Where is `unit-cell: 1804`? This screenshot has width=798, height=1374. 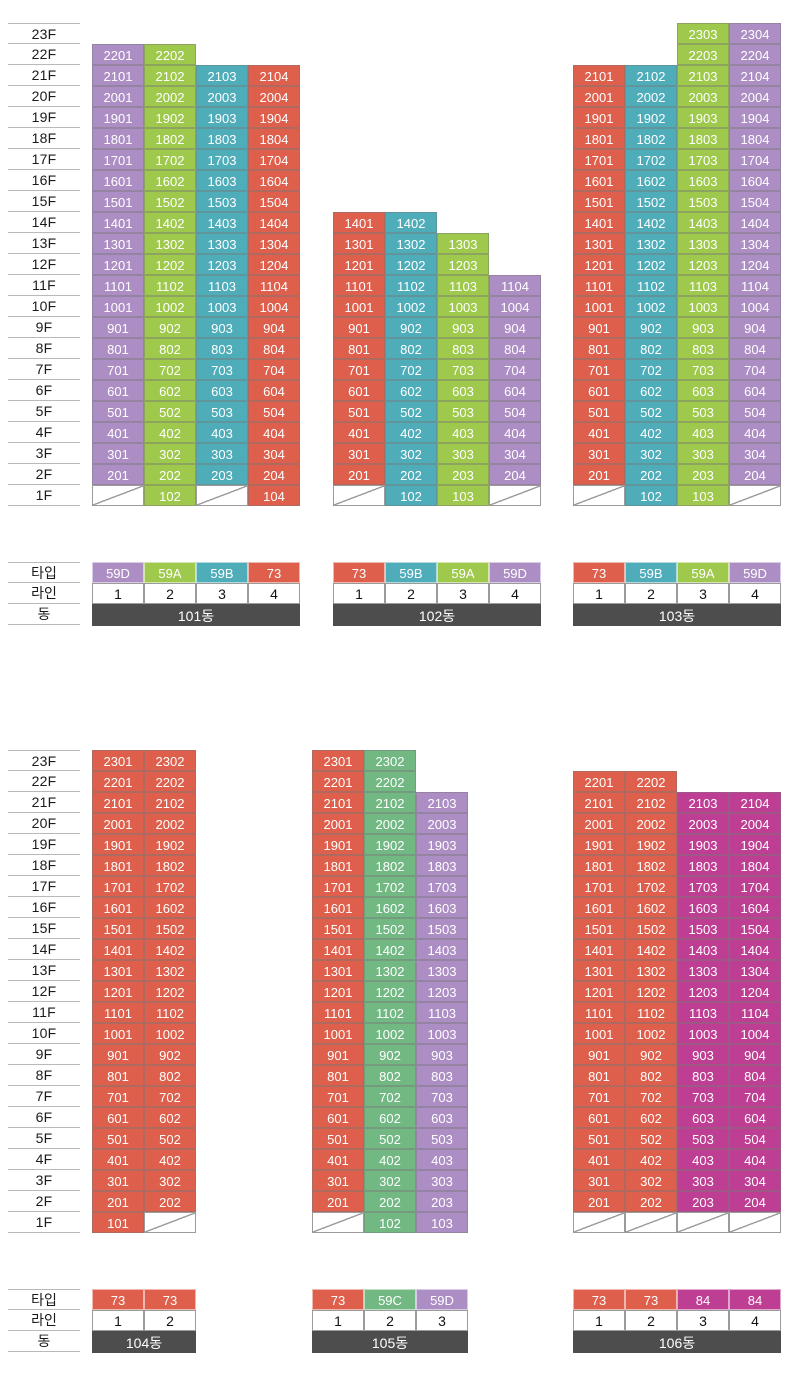
unit-cell: 1804 is located at coordinates (274, 138).